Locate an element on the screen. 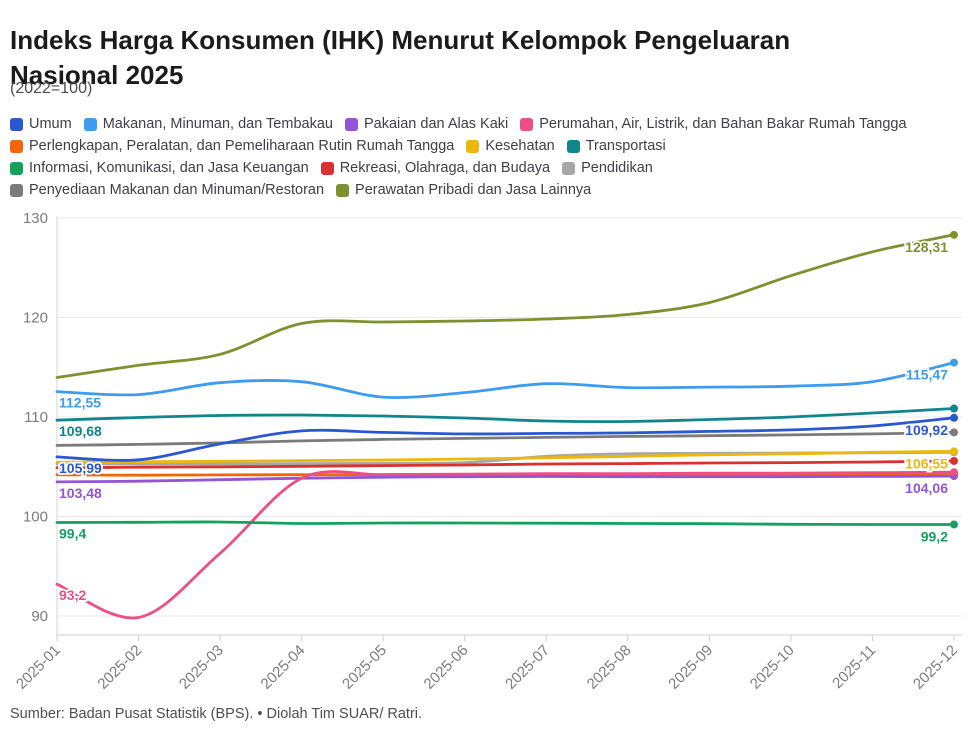  x-axis-tick-label: 2025-09 is located at coordinates (690, 667).